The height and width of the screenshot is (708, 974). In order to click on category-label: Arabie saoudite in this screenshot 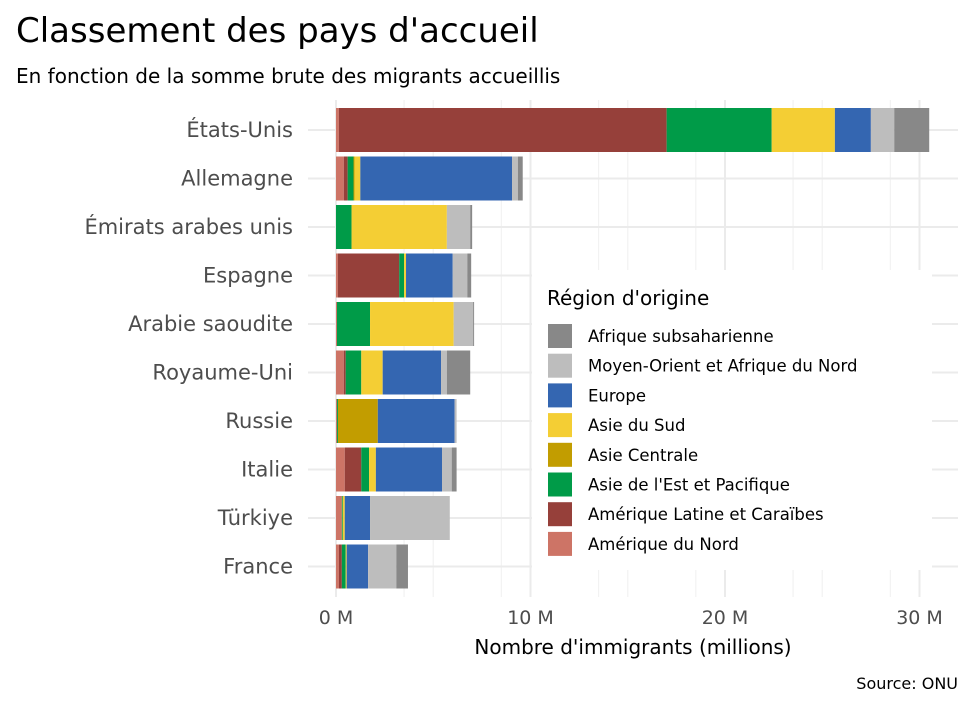, I will do `click(210, 324)`.